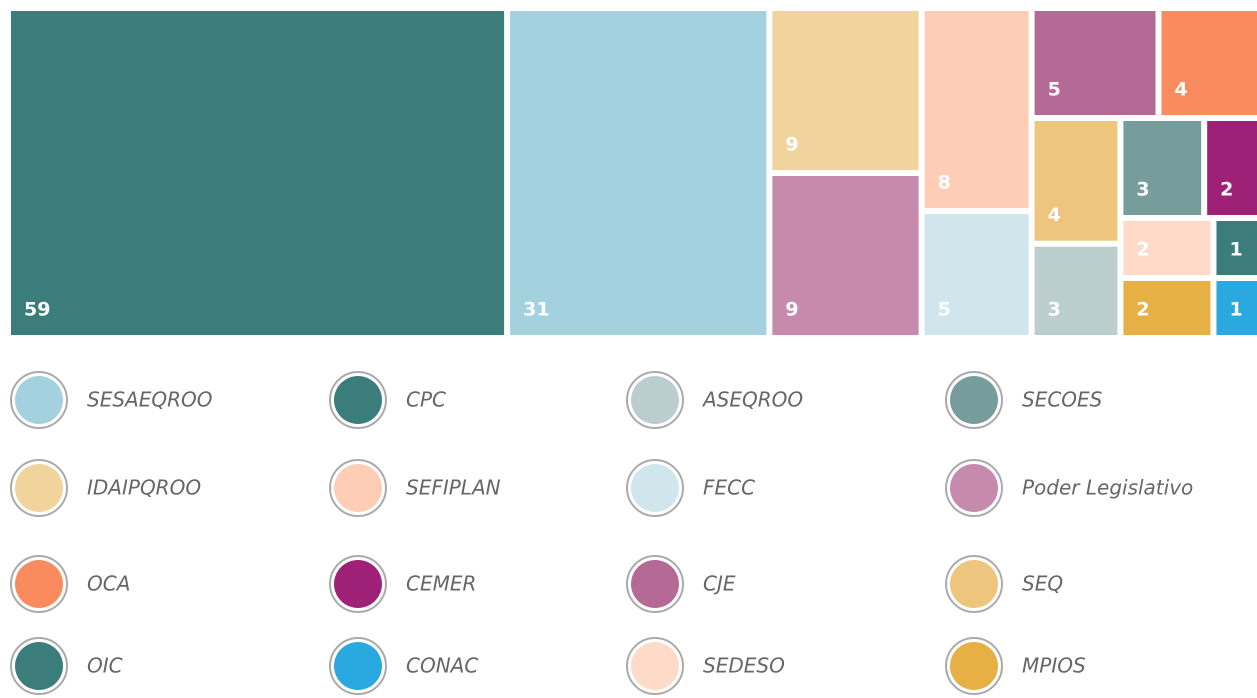 The height and width of the screenshot is (698, 1257). I want to click on legend-label: SEFIPLAN, so click(453, 488).